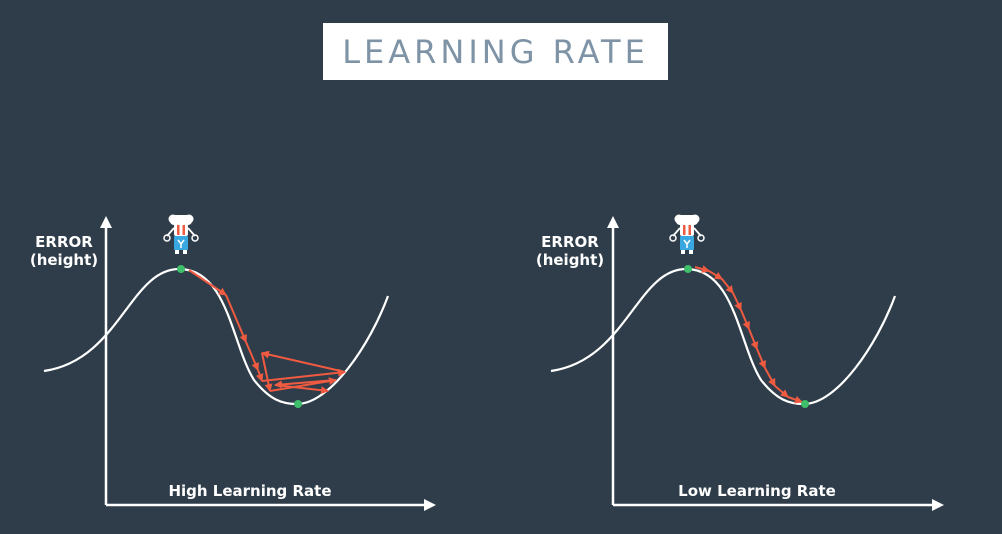 Image resolution: width=1002 pixels, height=534 pixels. I want to click on page-title: LEARNING RATE, so click(495, 51).